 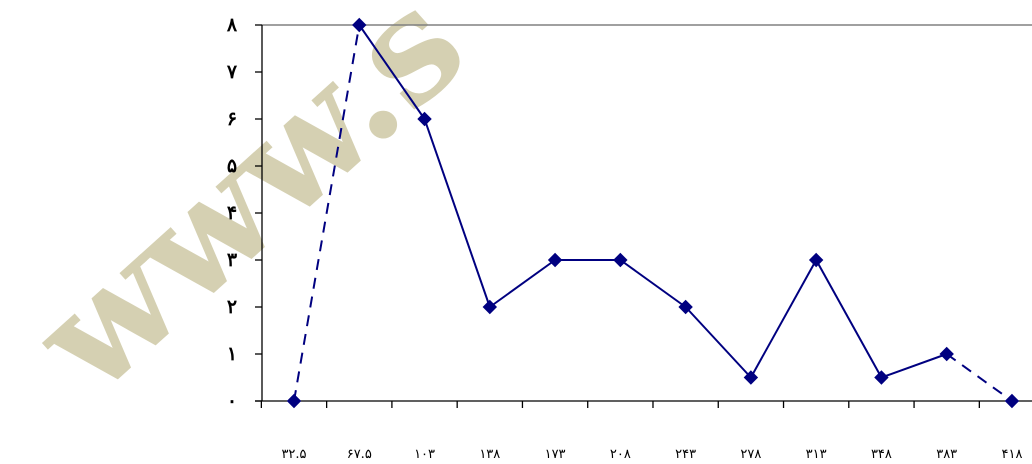 I want to click on x-tick-label: ۳۴۸, so click(x=881, y=453).